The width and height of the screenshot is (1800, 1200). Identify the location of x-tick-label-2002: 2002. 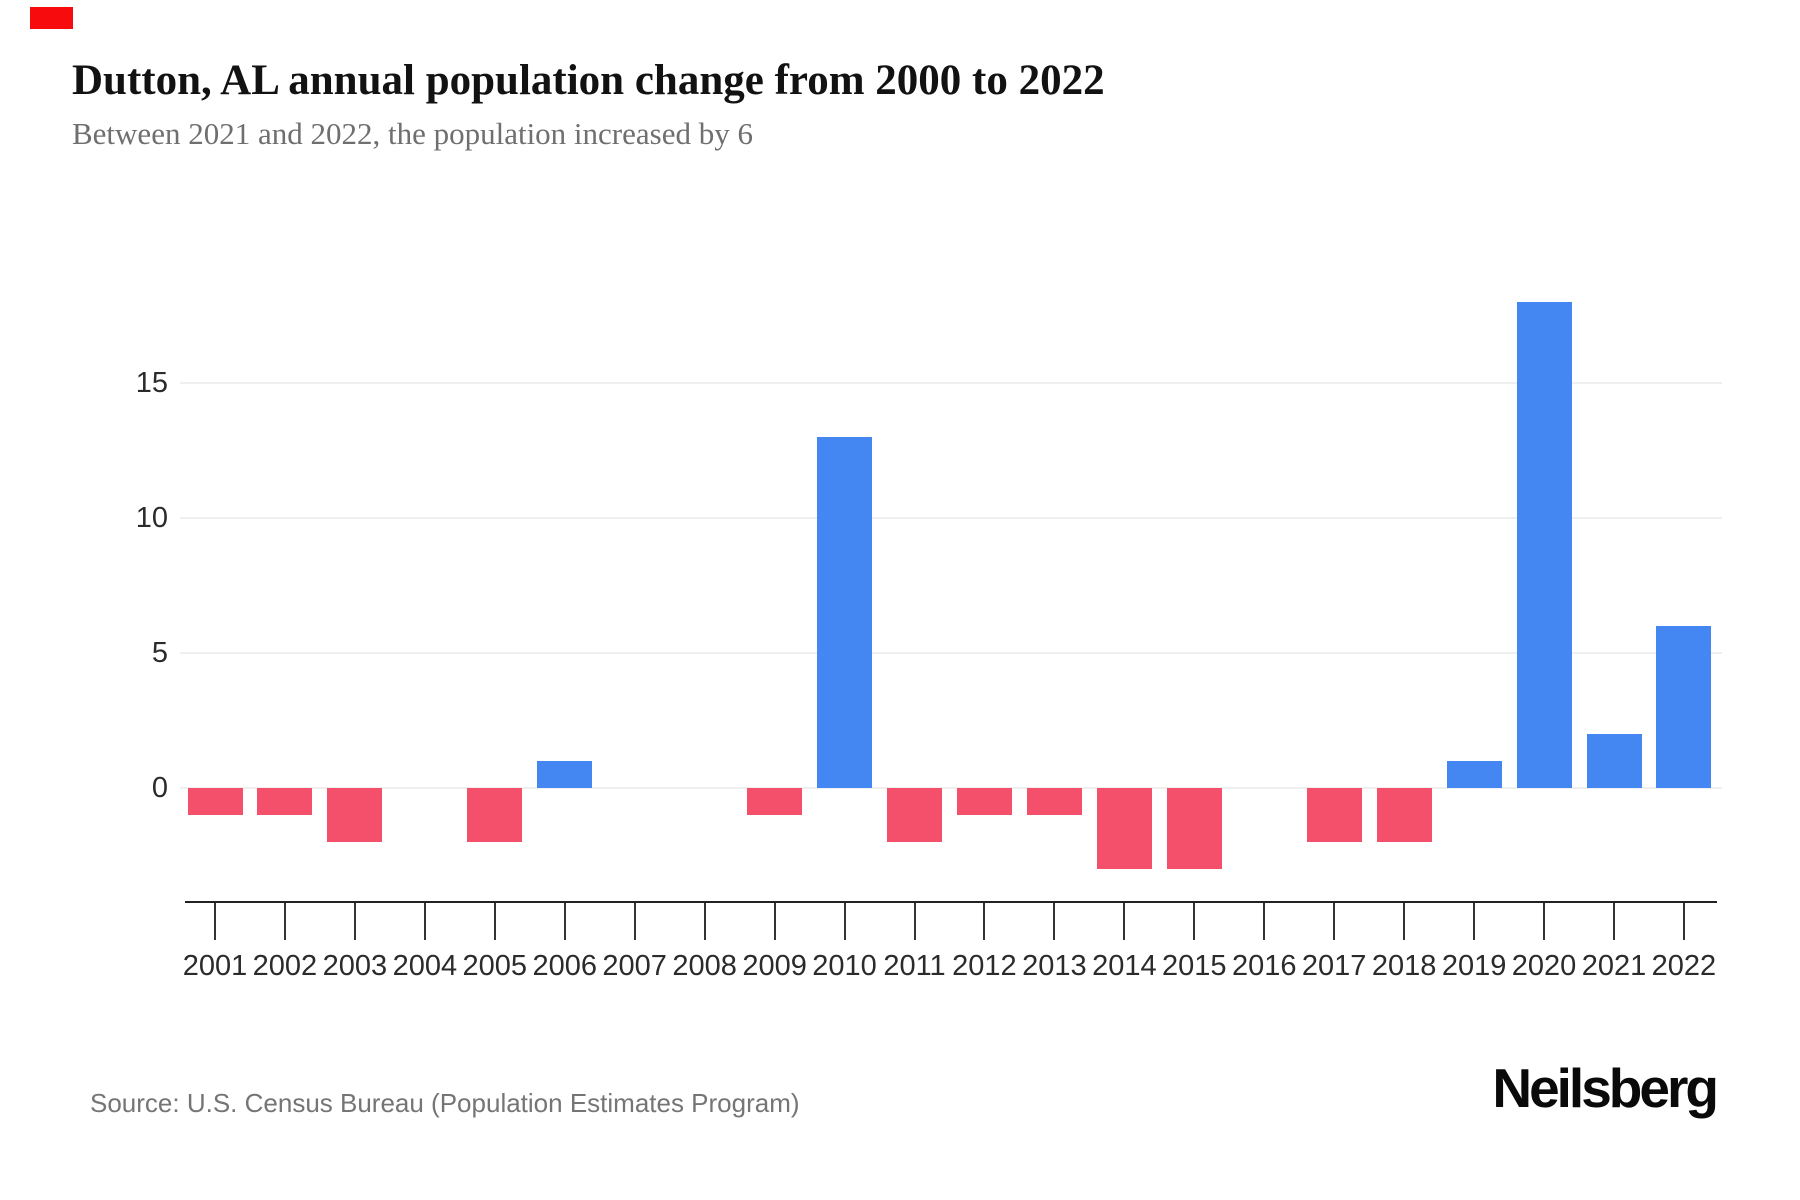
(285, 966).